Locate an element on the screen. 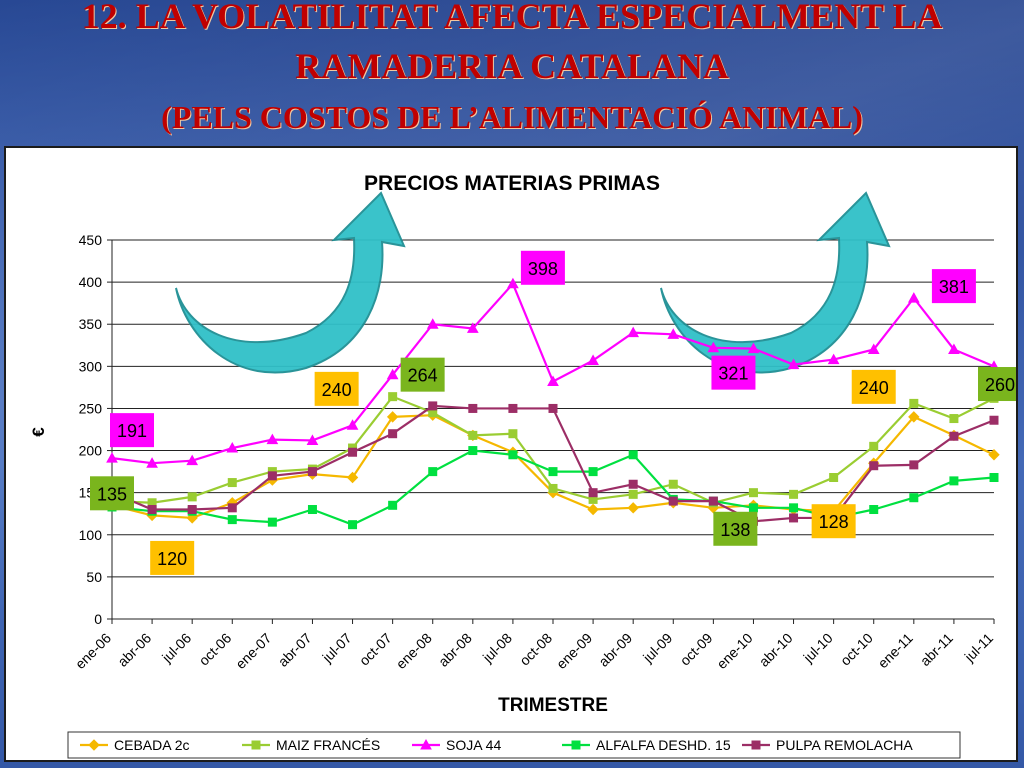 This screenshot has width=1024, height=768. legend-label: SOJA 44 is located at coordinates (473, 745).